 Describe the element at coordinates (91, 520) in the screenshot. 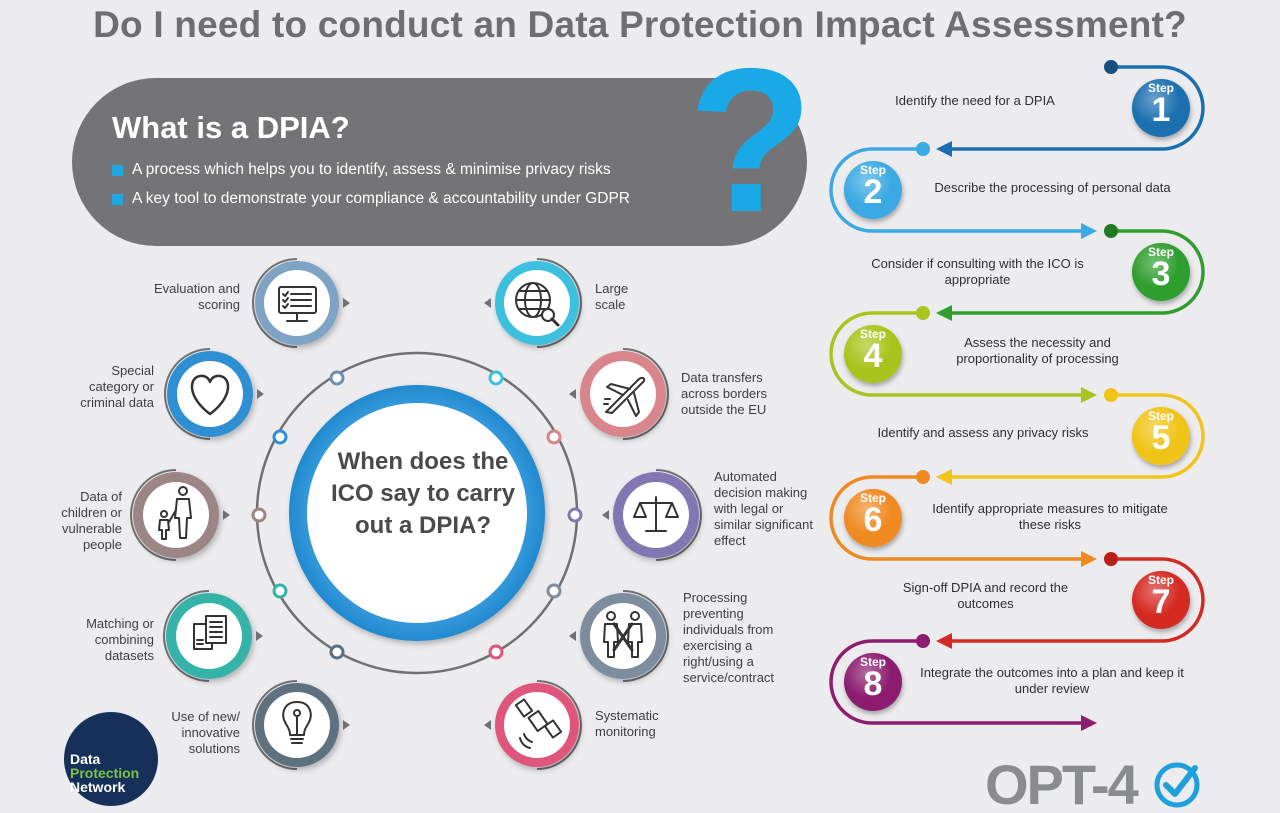

I see `criteria-label: Data of children or vulnerable people` at that location.